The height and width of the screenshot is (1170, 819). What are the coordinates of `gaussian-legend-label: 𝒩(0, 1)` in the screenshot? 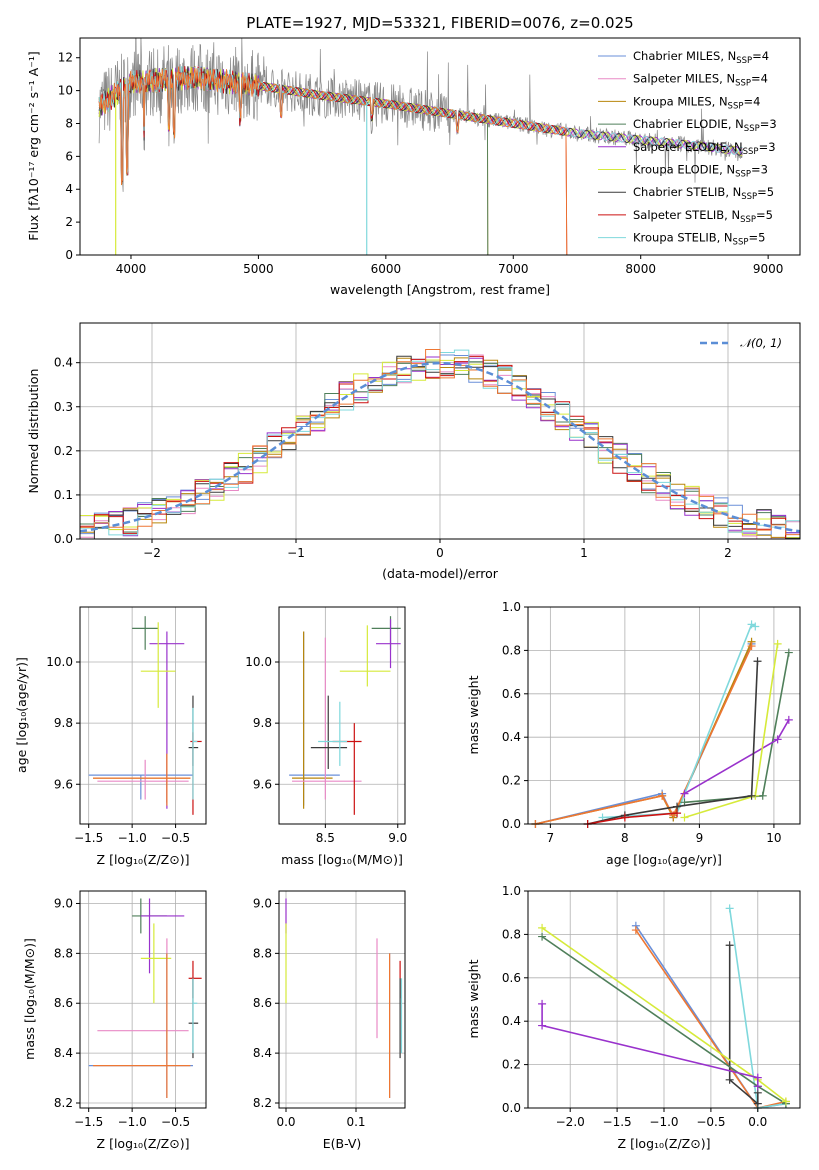 It's located at (761, 343).